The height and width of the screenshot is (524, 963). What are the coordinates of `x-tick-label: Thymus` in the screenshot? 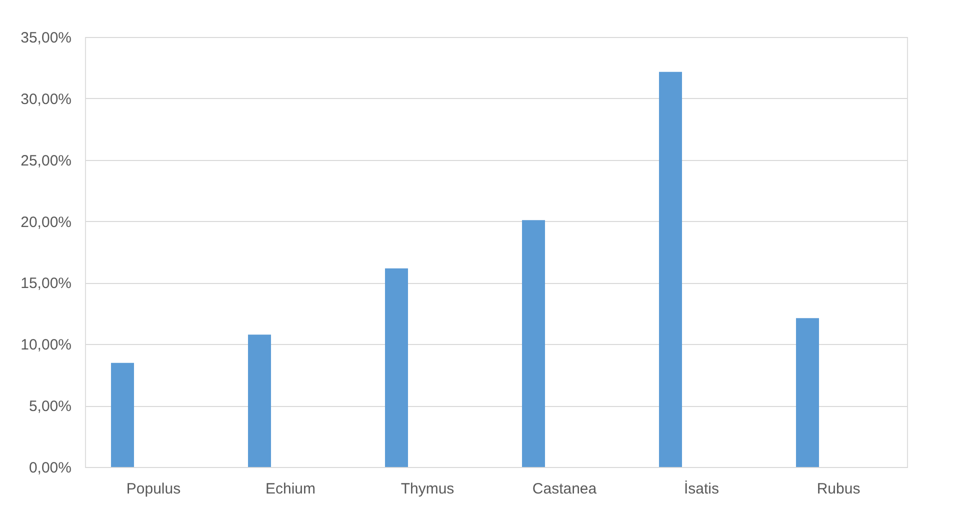 It's located at (427, 489).